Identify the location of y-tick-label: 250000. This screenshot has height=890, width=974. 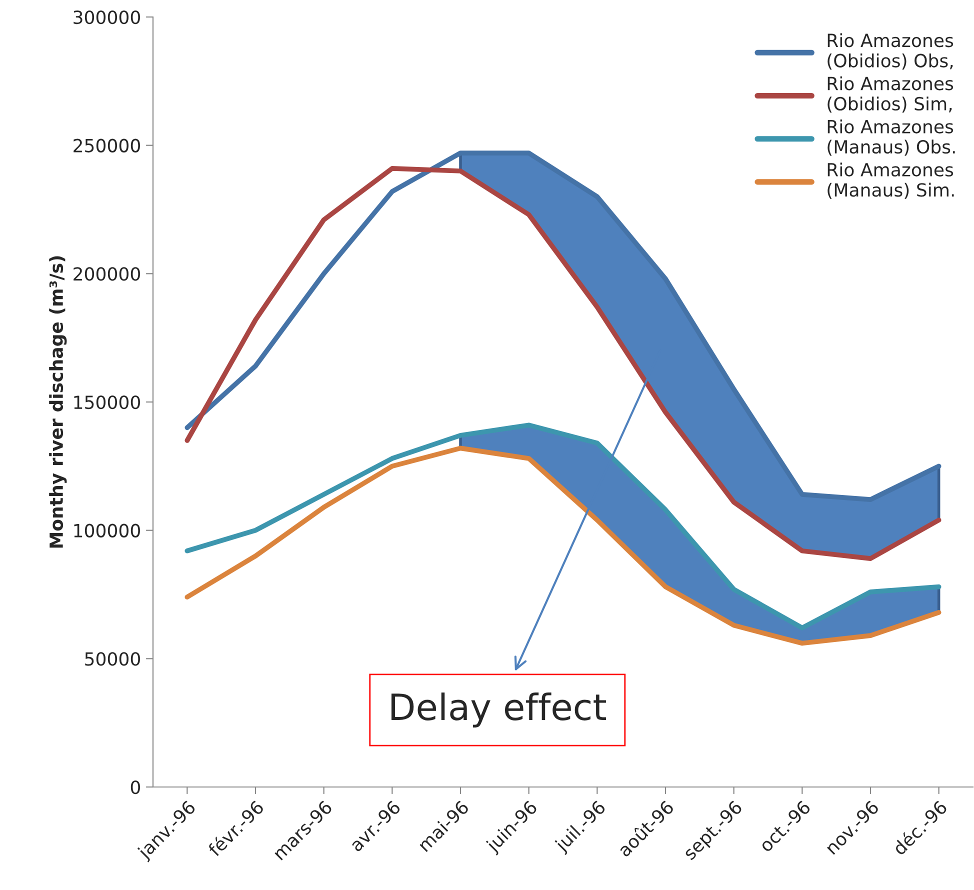
(107, 145).